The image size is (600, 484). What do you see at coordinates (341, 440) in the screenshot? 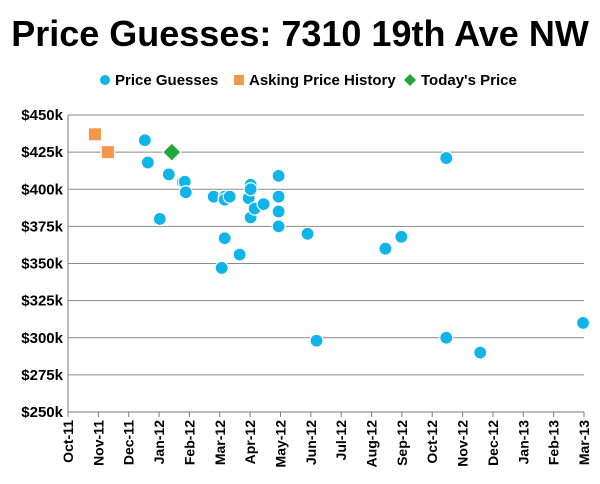
I see `x-tick-label: Jul-12` at bounding box center [341, 440].